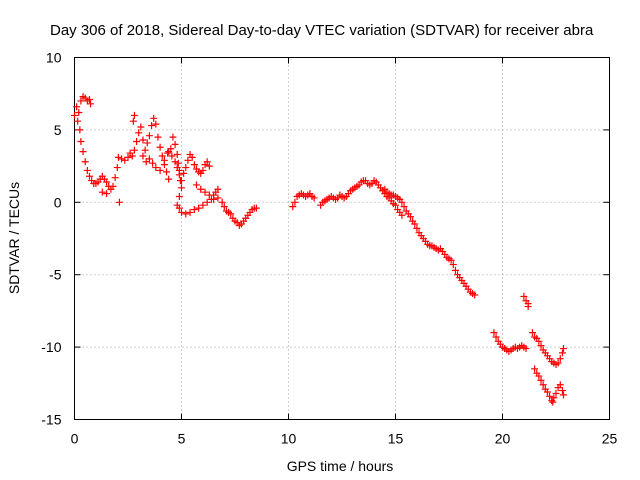 Image resolution: width=640 pixels, height=480 pixels. Describe the element at coordinates (14, 238) in the screenshot. I see `y-axis-label: SDTVAR / TECUs` at that location.